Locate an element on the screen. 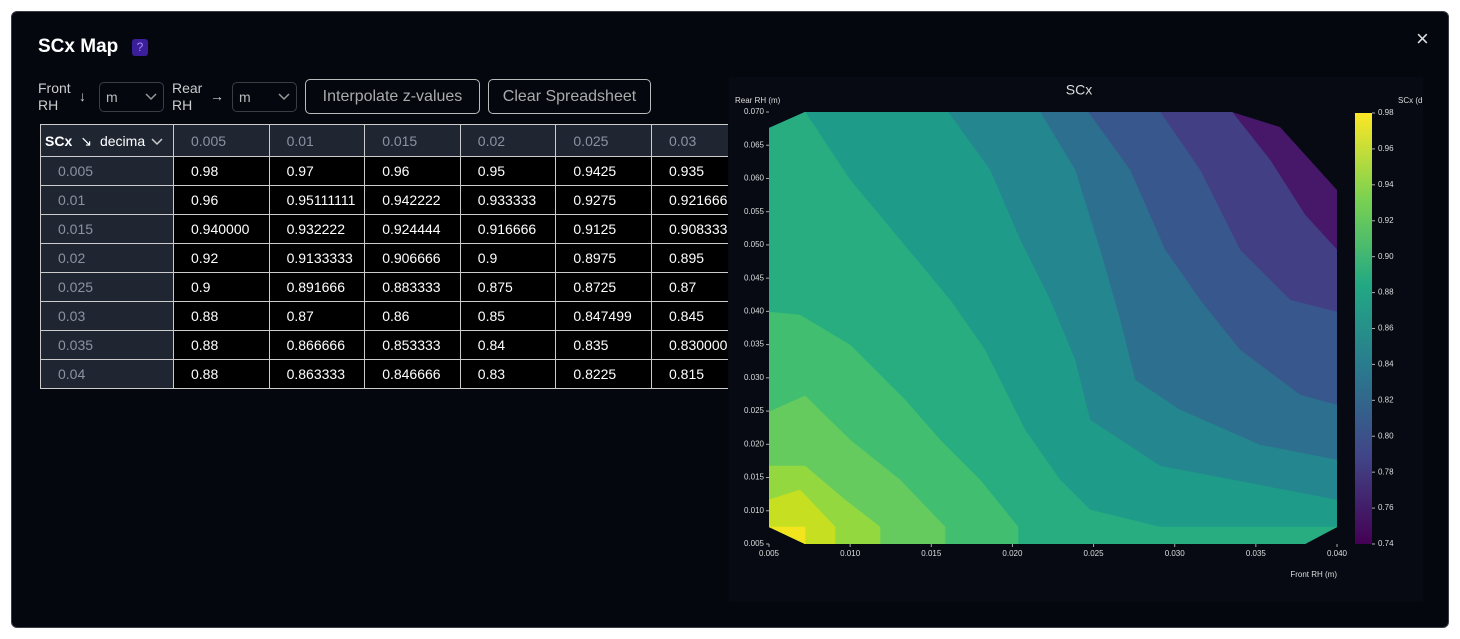 Image resolution: width=1460 pixels, height=639 pixels. corner-arrow: ↘ is located at coordinates (86, 141).